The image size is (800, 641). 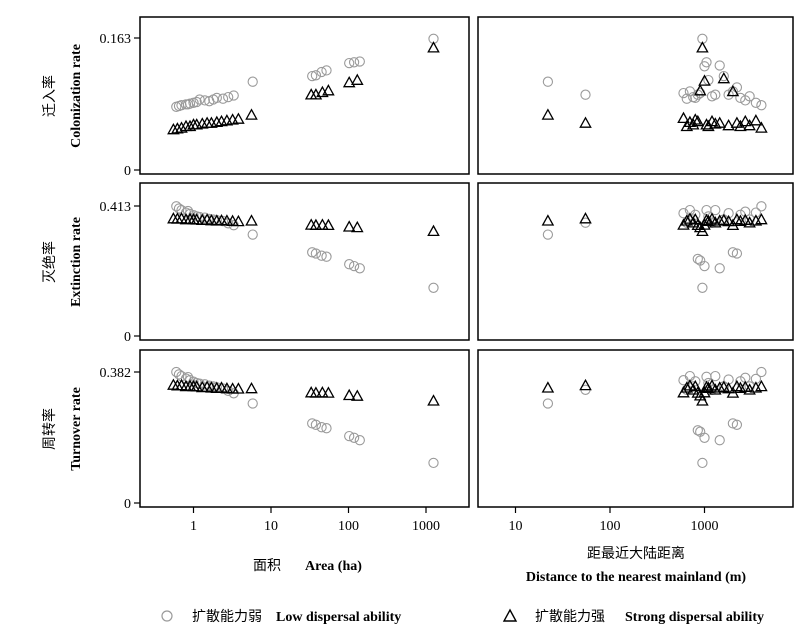 I want to click on xlabel-distance-en: Distance to the nearest mainland (m), so click(x=636, y=577).